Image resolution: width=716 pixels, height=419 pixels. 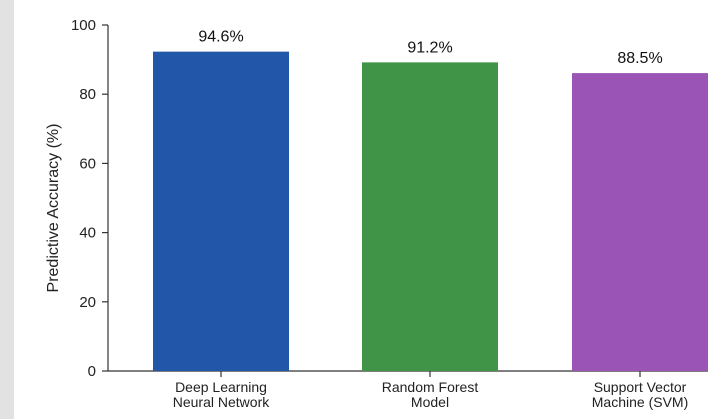 I want to click on y-tick-label: 20, so click(x=87, y=302).